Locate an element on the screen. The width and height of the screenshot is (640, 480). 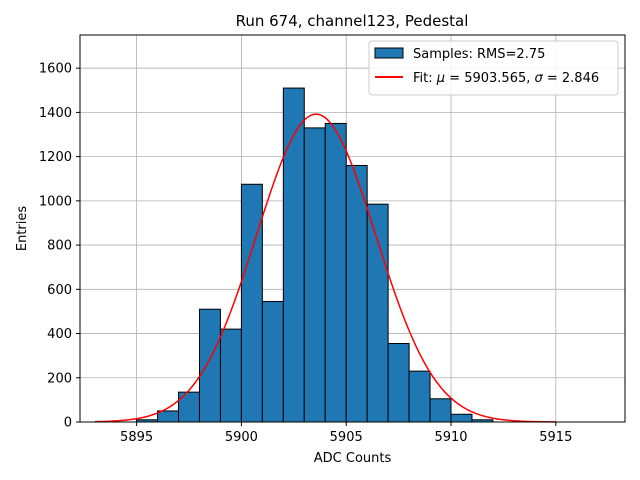
x-tick-label: 5900 is located at coordinates (241, 437).